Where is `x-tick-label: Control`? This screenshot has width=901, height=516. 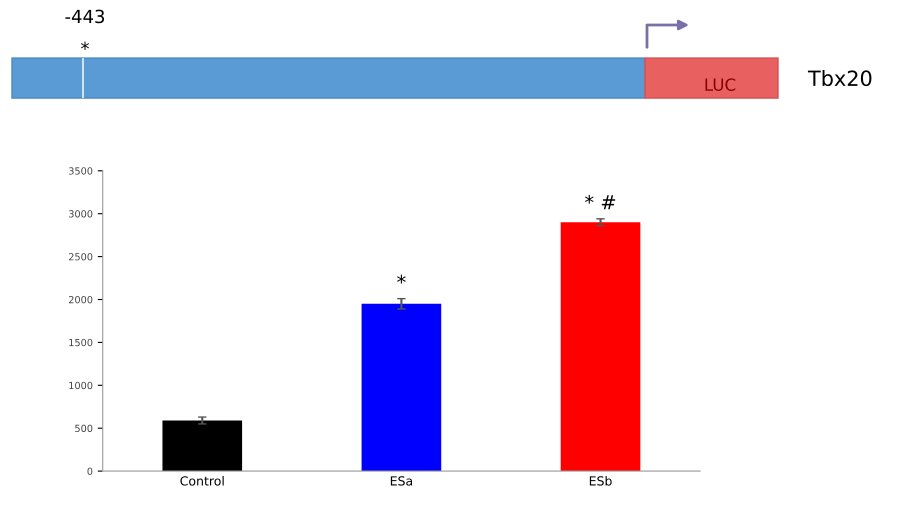 x-tick-label: Control is located at coordinates (202, 481).